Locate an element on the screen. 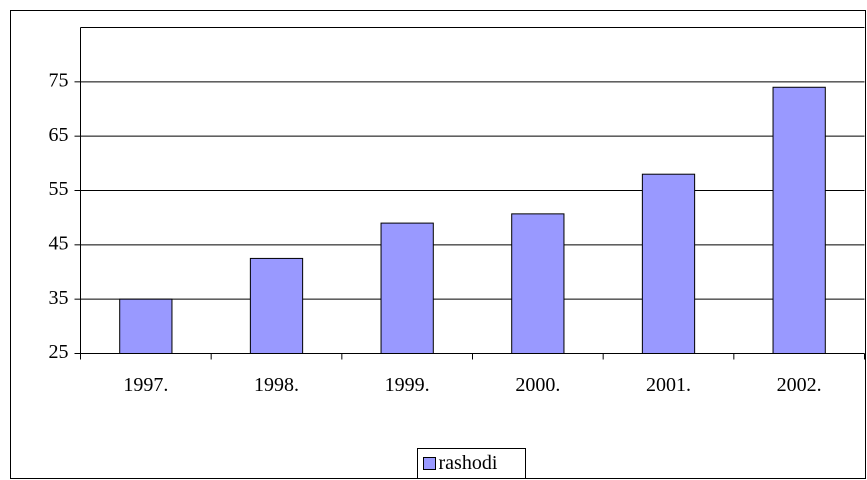 This screenshot has height=480, width=867. x-tick-label: 2001. is located at coordinates (668, 385).